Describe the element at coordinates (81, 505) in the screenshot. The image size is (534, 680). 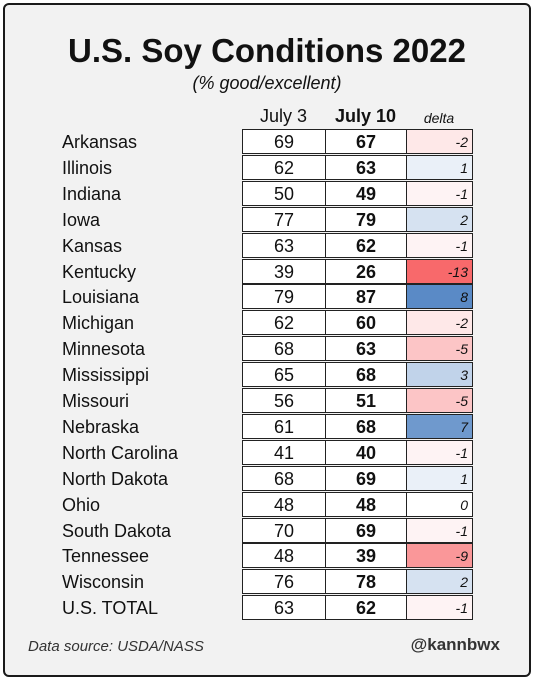
I see `state-label: Ohio` at that location.